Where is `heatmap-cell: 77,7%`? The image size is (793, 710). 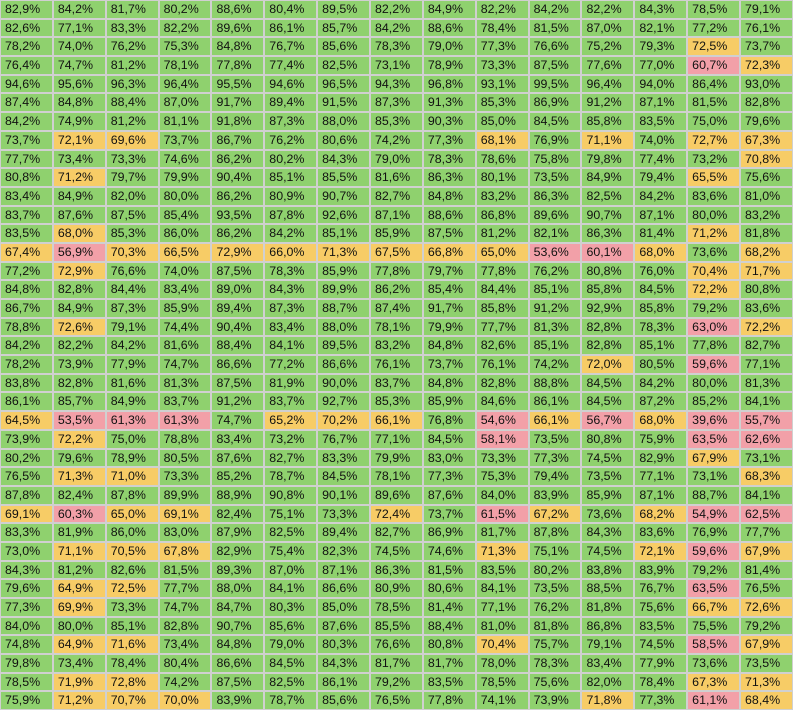 heatmap-cell: 77,7% is located at coordinates (185, 588).